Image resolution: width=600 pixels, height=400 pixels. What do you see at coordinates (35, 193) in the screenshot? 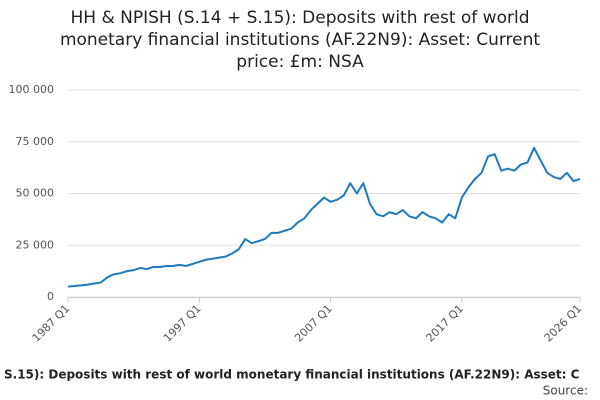
I see `y-tick-label: 50 000` at bounding box center [35, 193].